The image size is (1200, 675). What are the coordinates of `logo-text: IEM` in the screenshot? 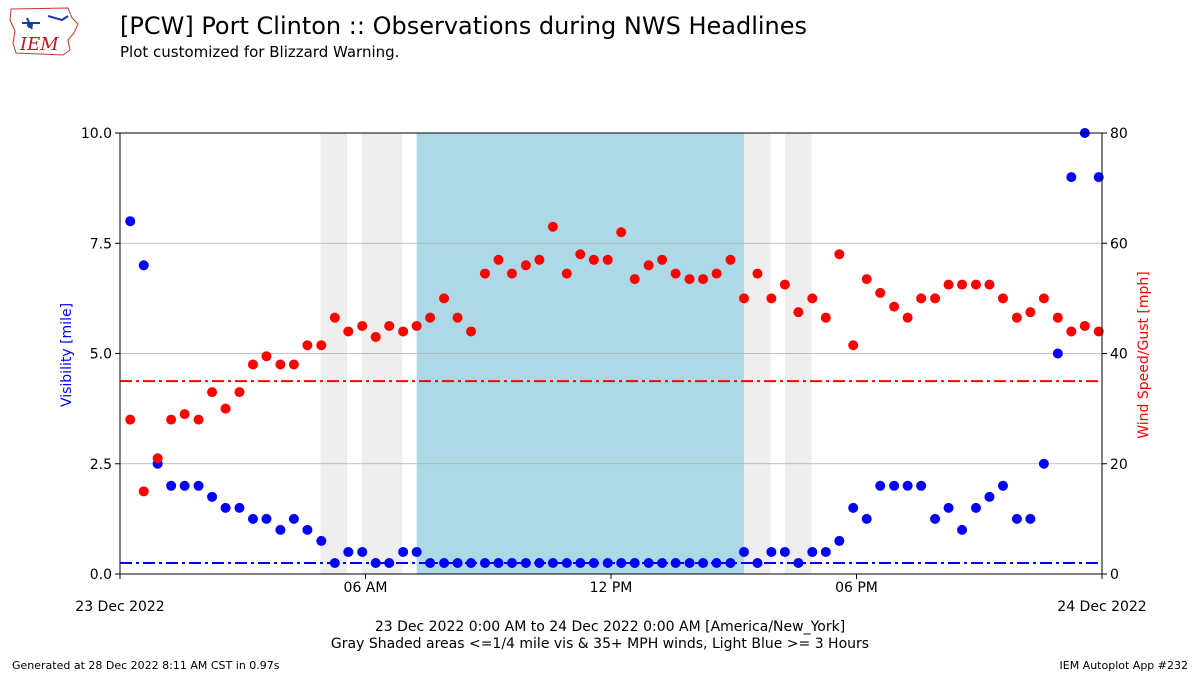 It's located at (39, 44).